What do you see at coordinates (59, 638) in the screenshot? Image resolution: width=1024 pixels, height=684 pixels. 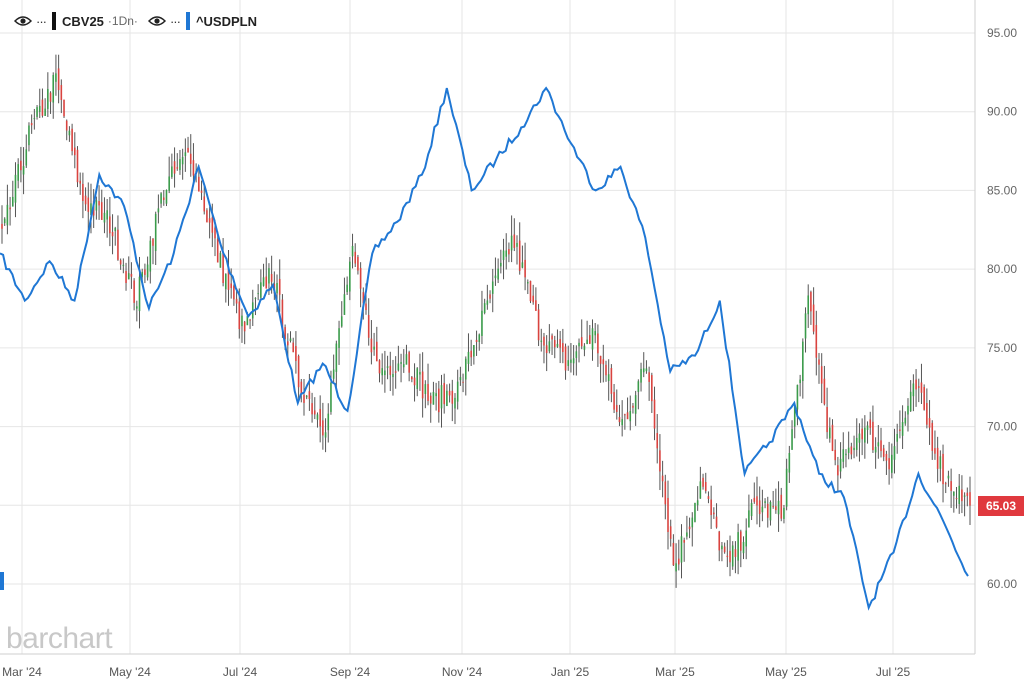 I see `barchart-watermark: barchart` at bounding box center [59, 638].